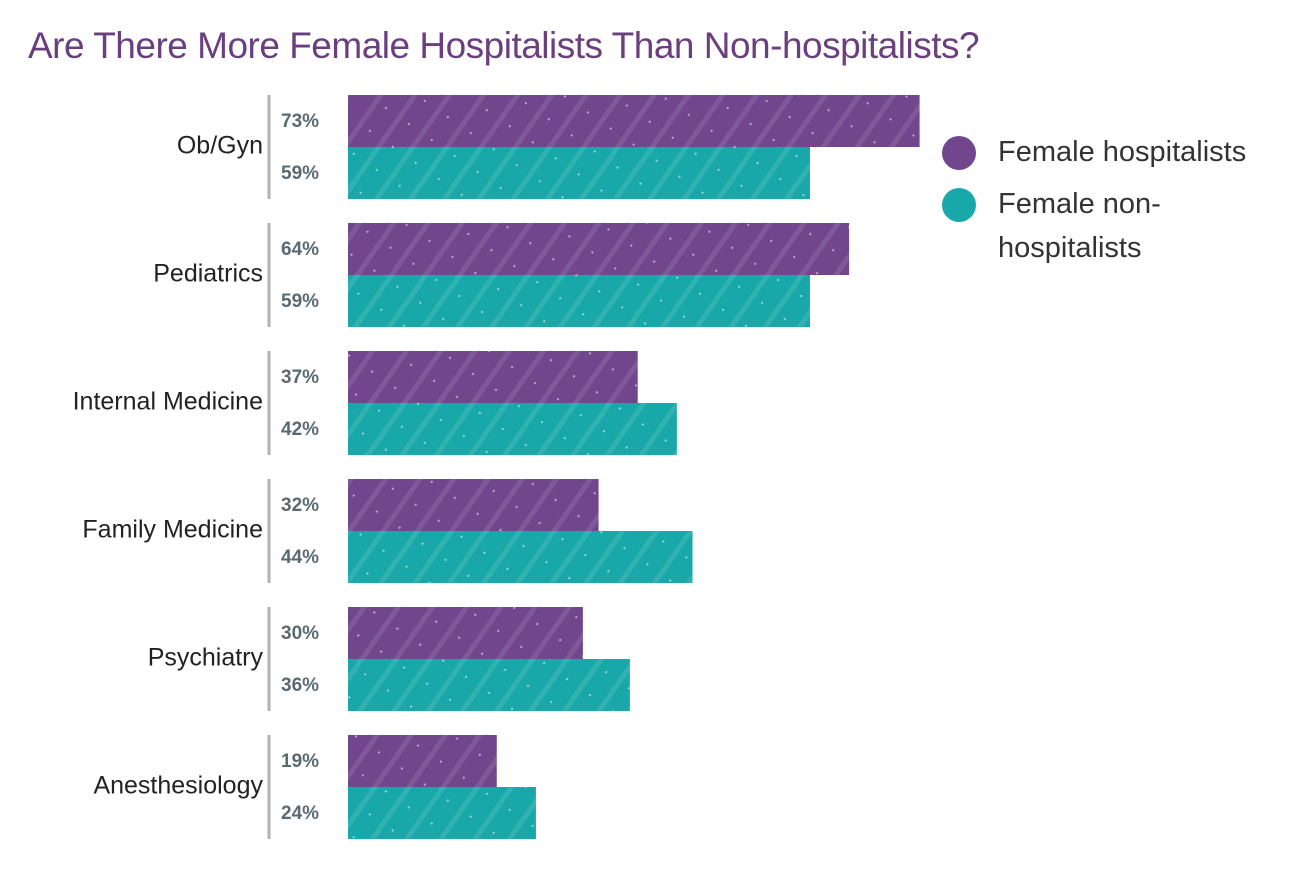 This screenshot has height=878, width=1290. Describe the element at coordinates (300, 249) in the screenshot. I see `value-label-female-hospitalists-pediatrics: 64%` at that location.